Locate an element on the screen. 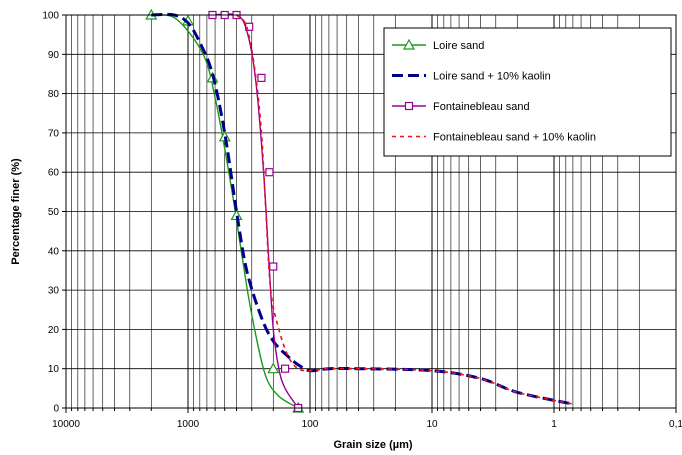  x-tick-label: 1000 is located at coordinates (188, 424).